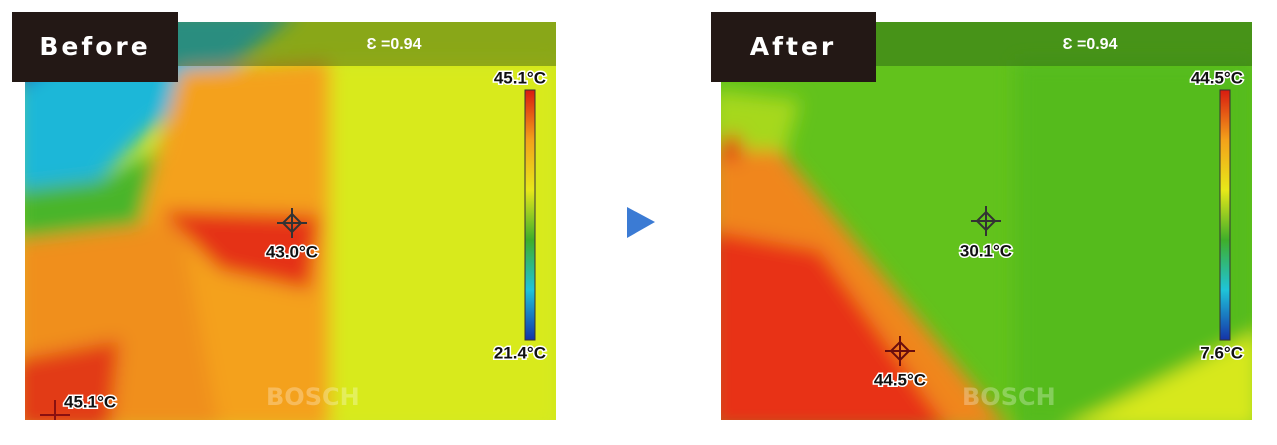 The width and height of the screenshot is (1277, 445). I want to click on red-corner, so click(72, 380).